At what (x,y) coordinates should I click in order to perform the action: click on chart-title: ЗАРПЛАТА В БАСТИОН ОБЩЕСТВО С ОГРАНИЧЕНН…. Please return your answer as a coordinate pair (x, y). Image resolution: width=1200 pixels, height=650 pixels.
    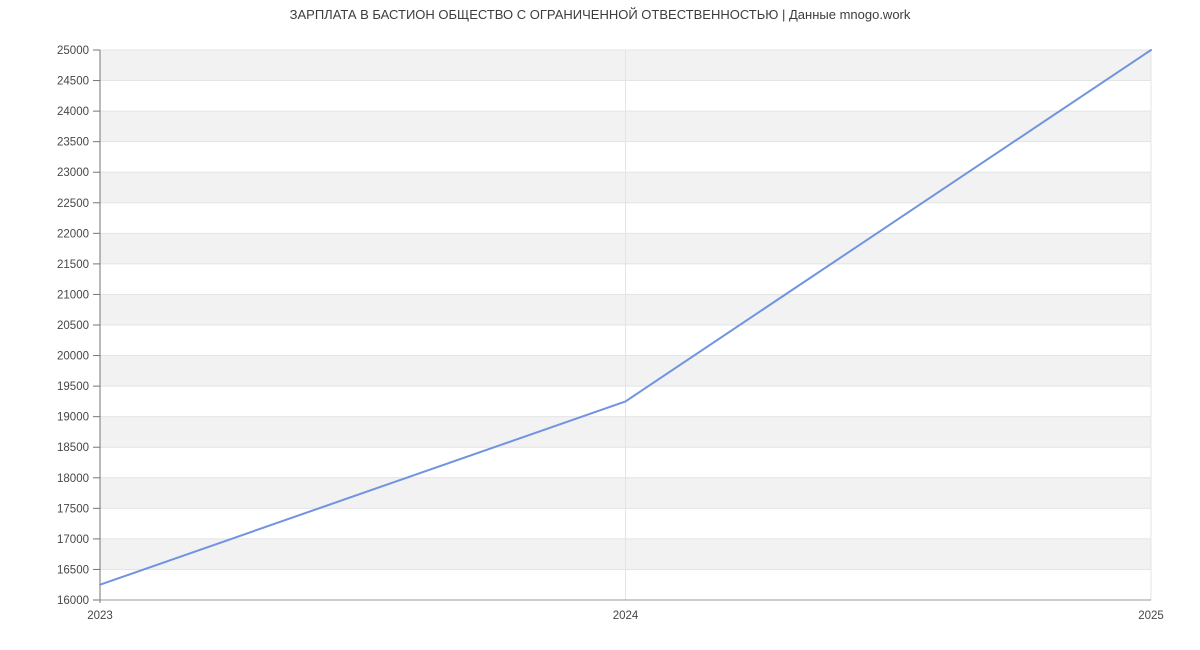
    Looking at the image, I should click on (600, 14).